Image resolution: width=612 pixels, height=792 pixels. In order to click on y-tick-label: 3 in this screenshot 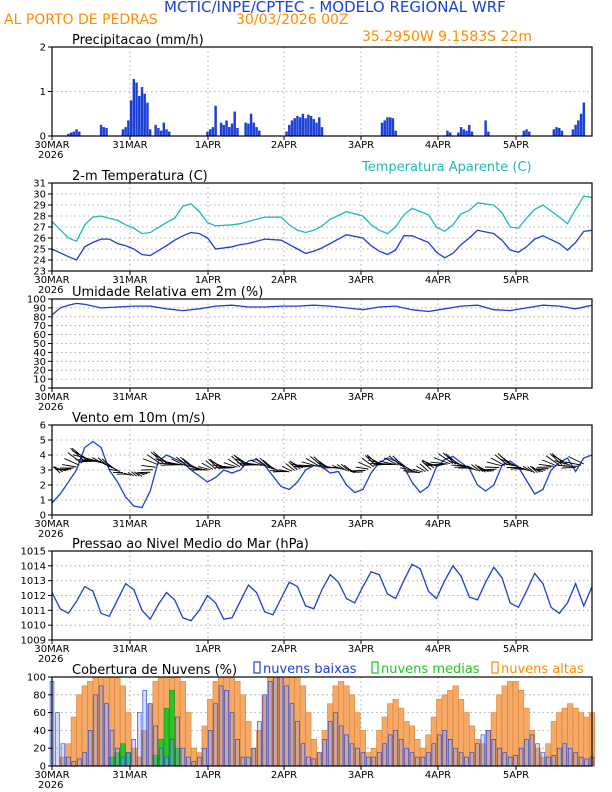, I will do `click(43, 471)`.